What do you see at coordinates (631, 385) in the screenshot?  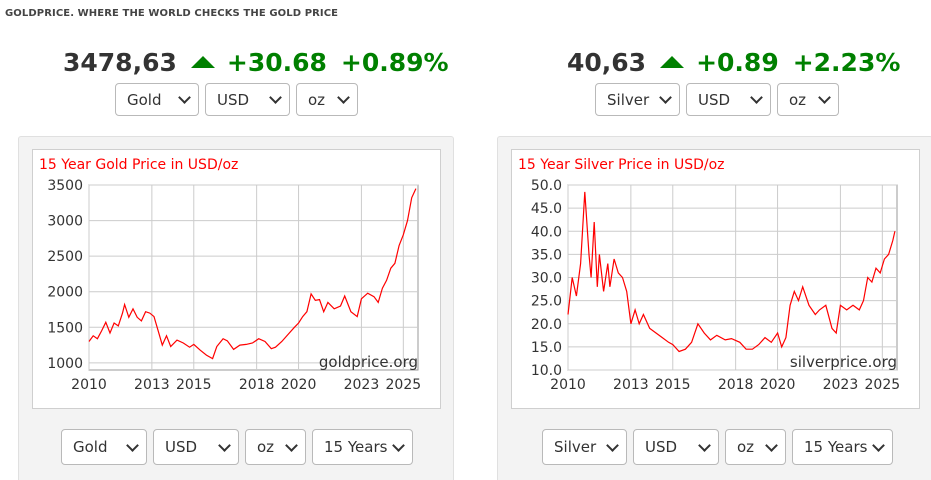 I see `silver-x-tick-label: 2013` at bounding box center [631, 385].